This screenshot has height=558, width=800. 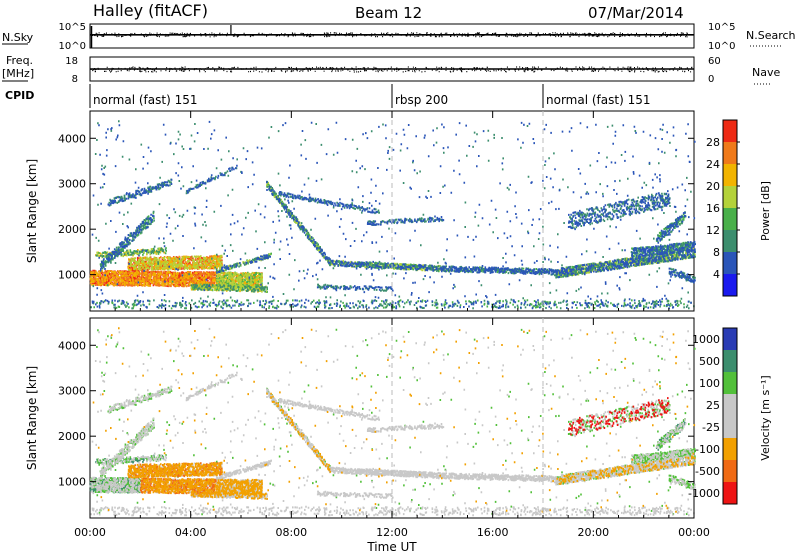 I want to click on velocity-ylabel: Slant Range [km], so click(x=32, y=418).